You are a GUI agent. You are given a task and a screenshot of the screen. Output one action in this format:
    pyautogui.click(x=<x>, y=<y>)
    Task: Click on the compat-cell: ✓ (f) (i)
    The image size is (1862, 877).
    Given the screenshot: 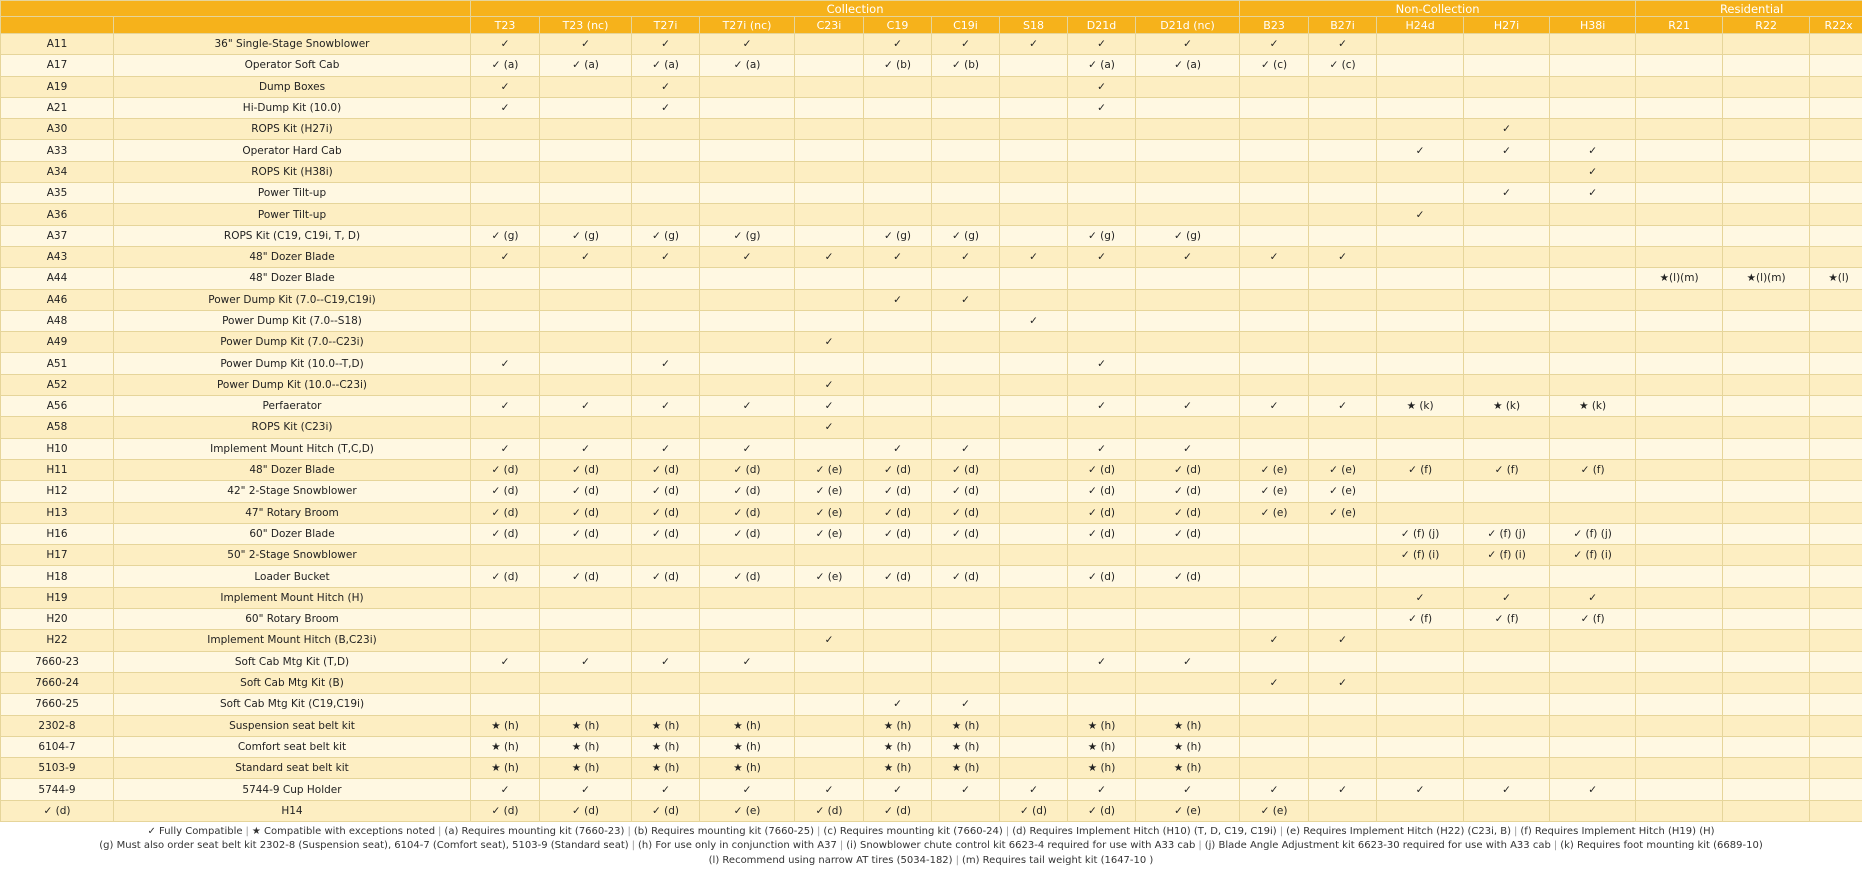 What is the action you would take?
    pyautogui.click(x=1593, y=555)
    